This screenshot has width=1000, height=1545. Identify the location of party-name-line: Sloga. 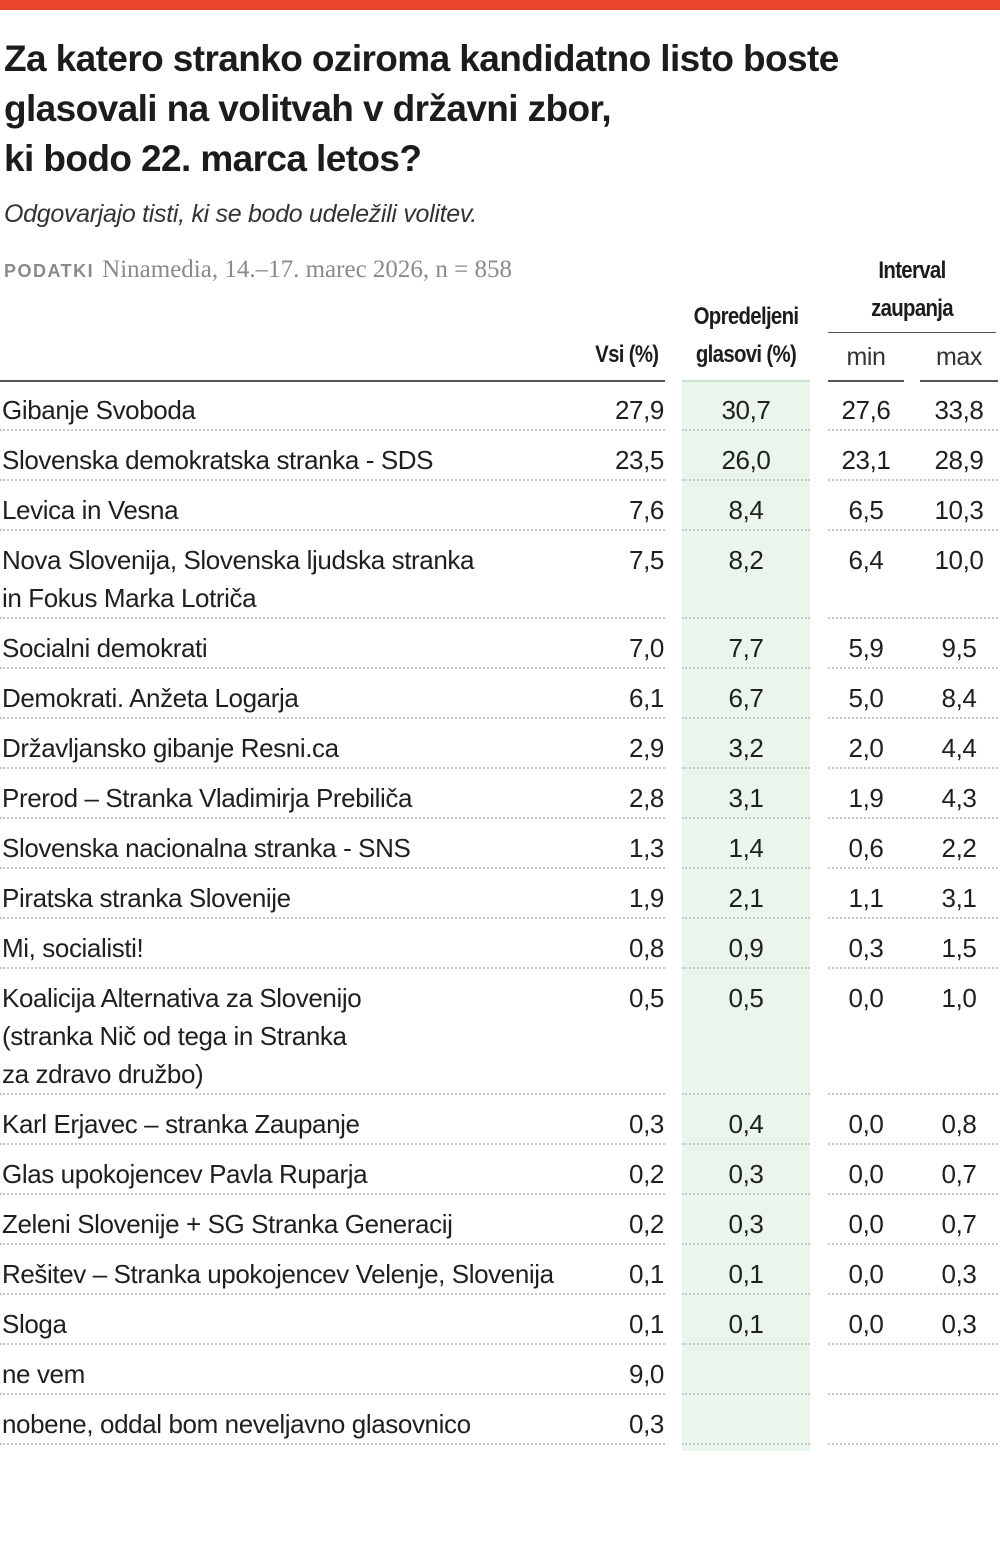
(34, 1324).